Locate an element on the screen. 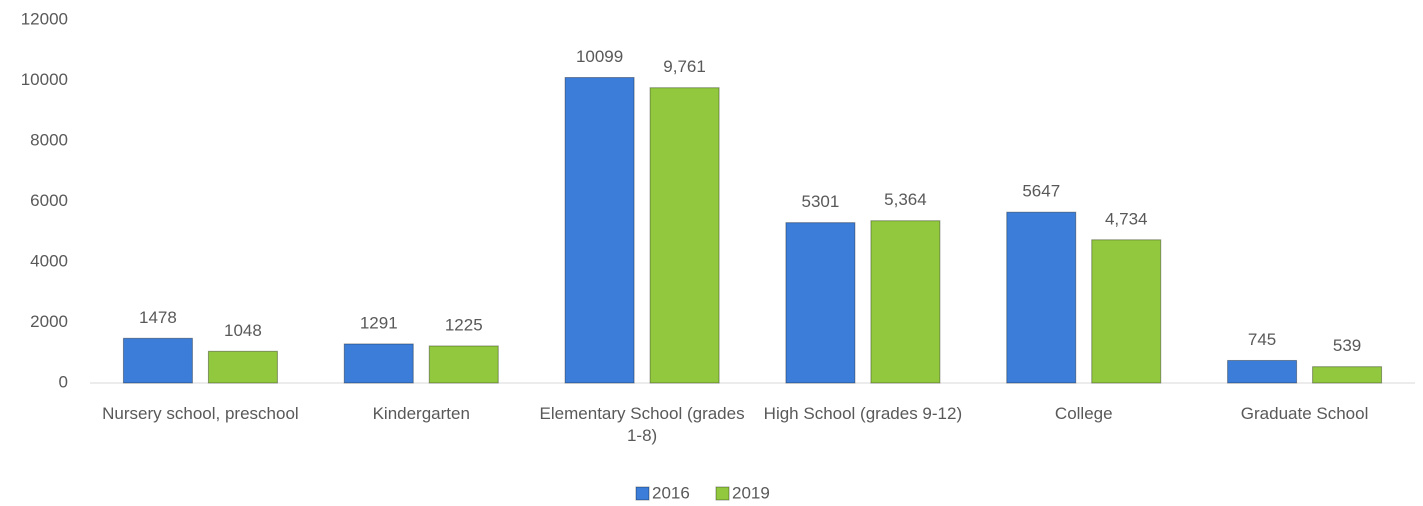 Image resolution: width=1423 pixels, height=506 pixels. data-label: 5,364 is located at coordinates (905, 199).